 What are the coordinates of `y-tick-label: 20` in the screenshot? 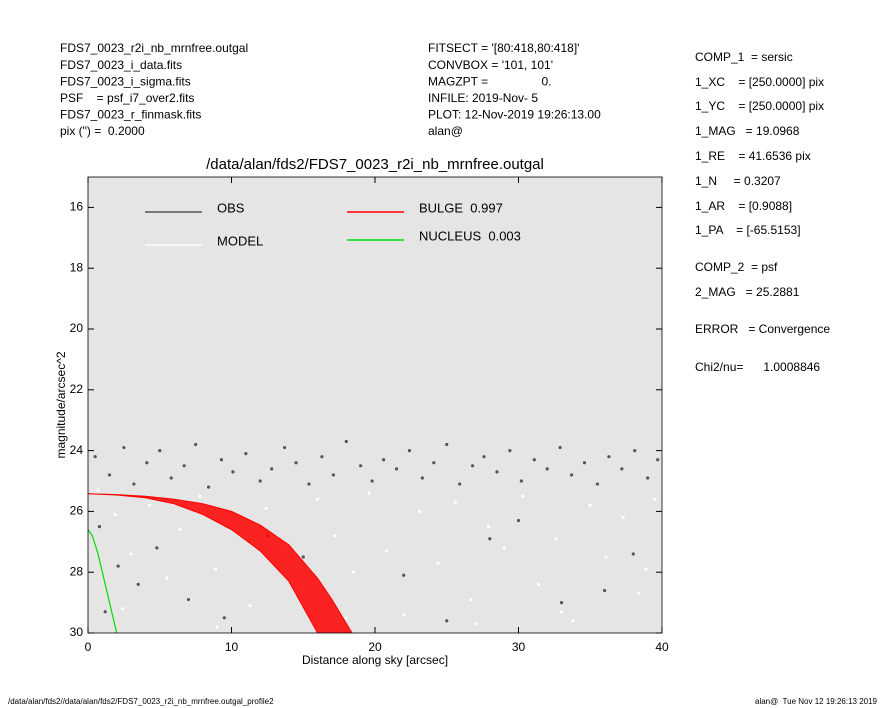 It's located at (77, 328).